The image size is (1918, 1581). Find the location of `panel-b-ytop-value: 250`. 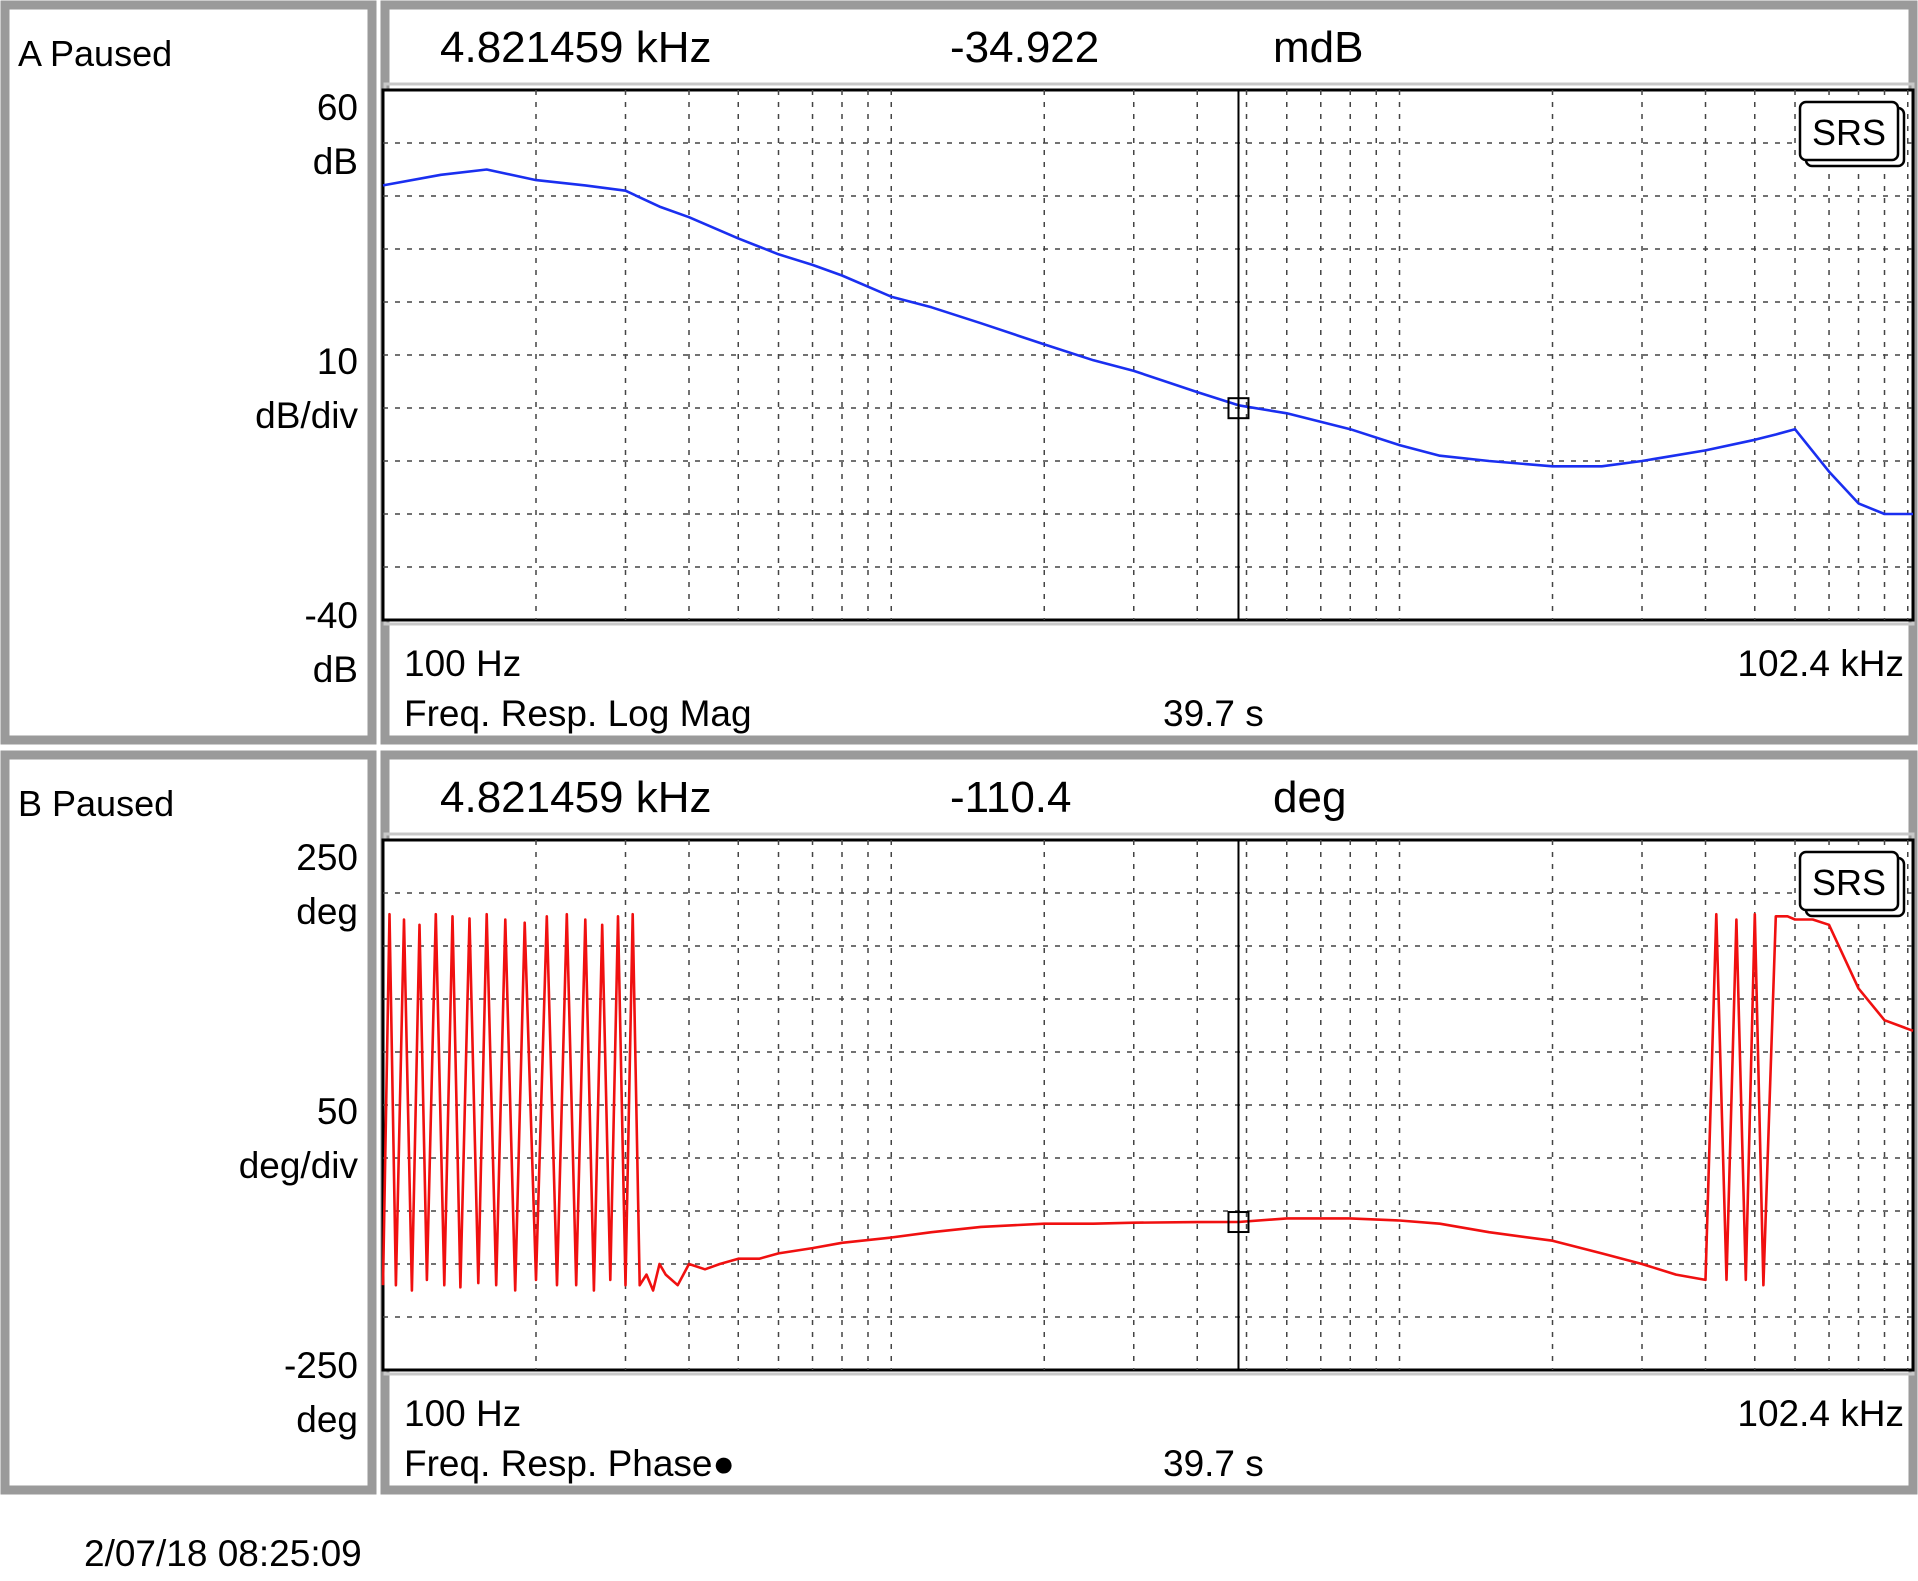

panel-b-ytop-value: 250 is located at coordinates (327, 857).